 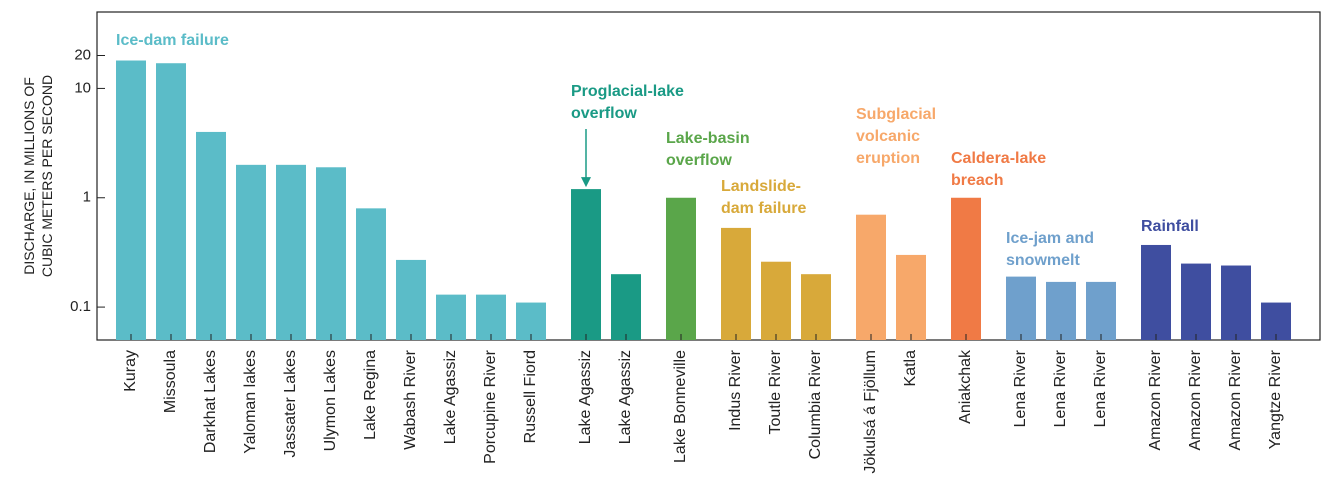 I want to click on x-tick-label: Yangtze River, so click(x=1275, y=399).